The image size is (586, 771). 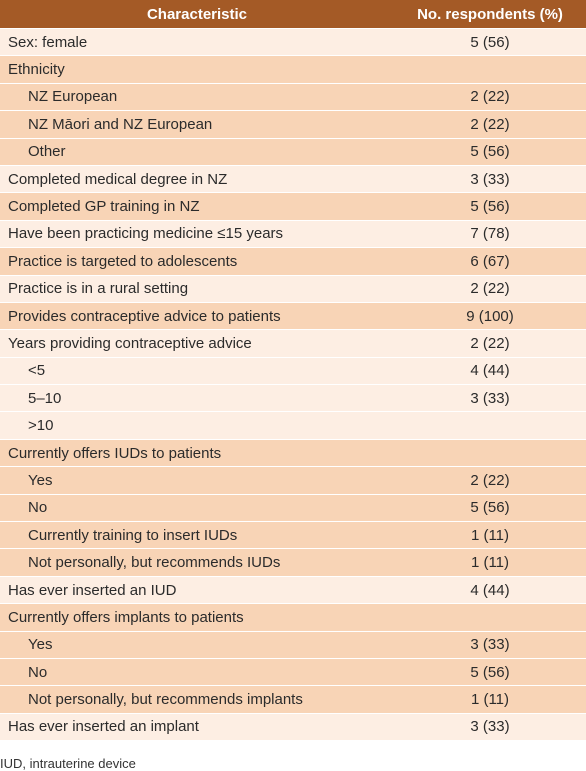 What do you see at coordinates (197, 41) in the screenshot?
I see `row-label: Sex: female` at bounding box center [197, 41].